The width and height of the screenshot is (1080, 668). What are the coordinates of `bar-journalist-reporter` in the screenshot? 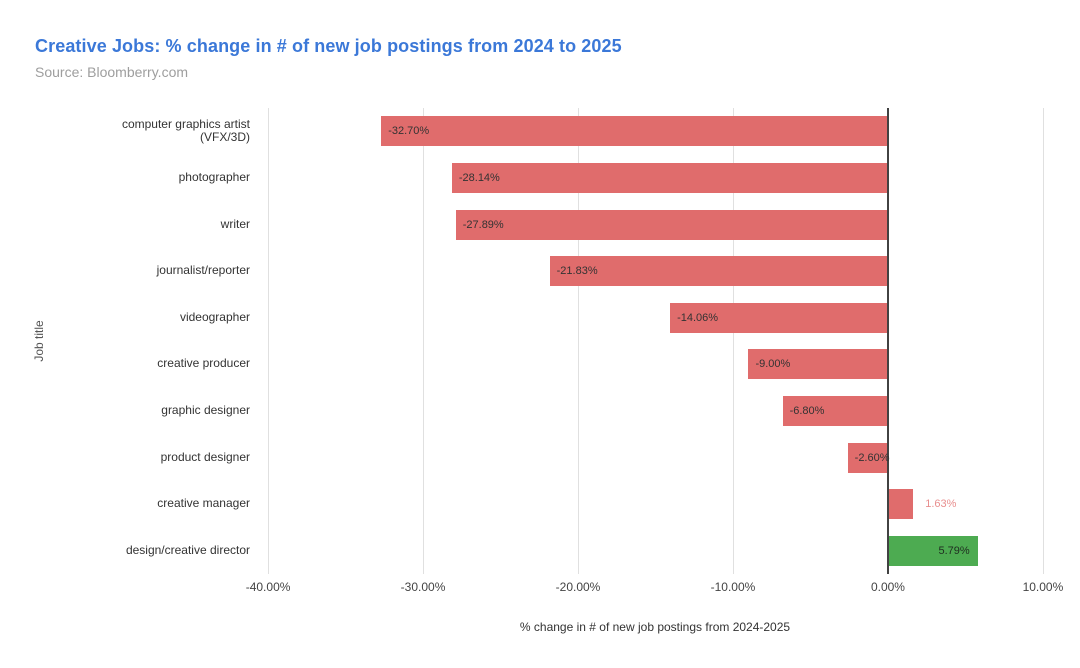 It's located at (718, 271).